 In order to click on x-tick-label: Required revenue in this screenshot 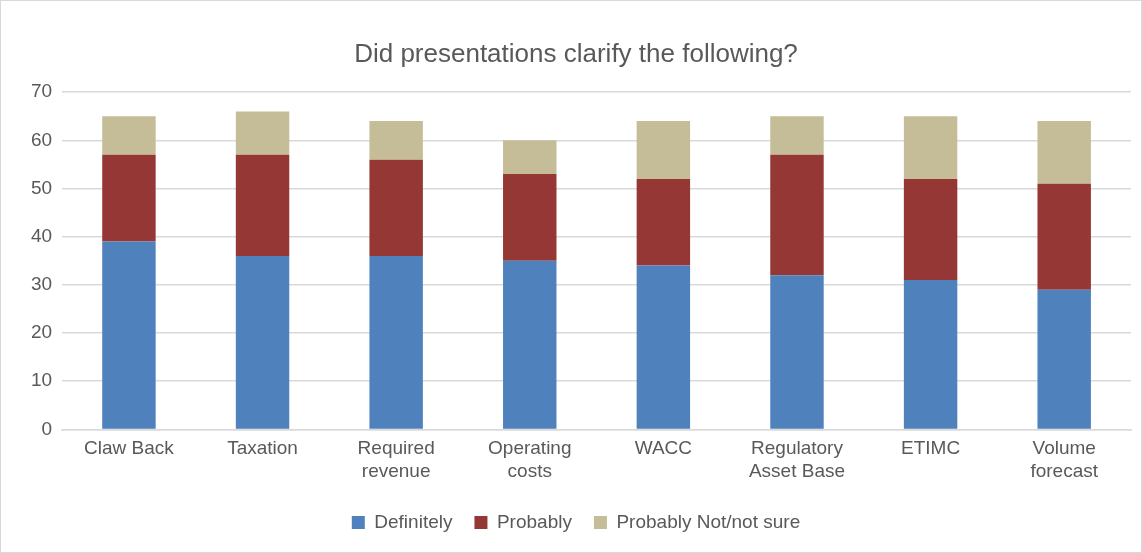, I will do `click(396, 459)`.